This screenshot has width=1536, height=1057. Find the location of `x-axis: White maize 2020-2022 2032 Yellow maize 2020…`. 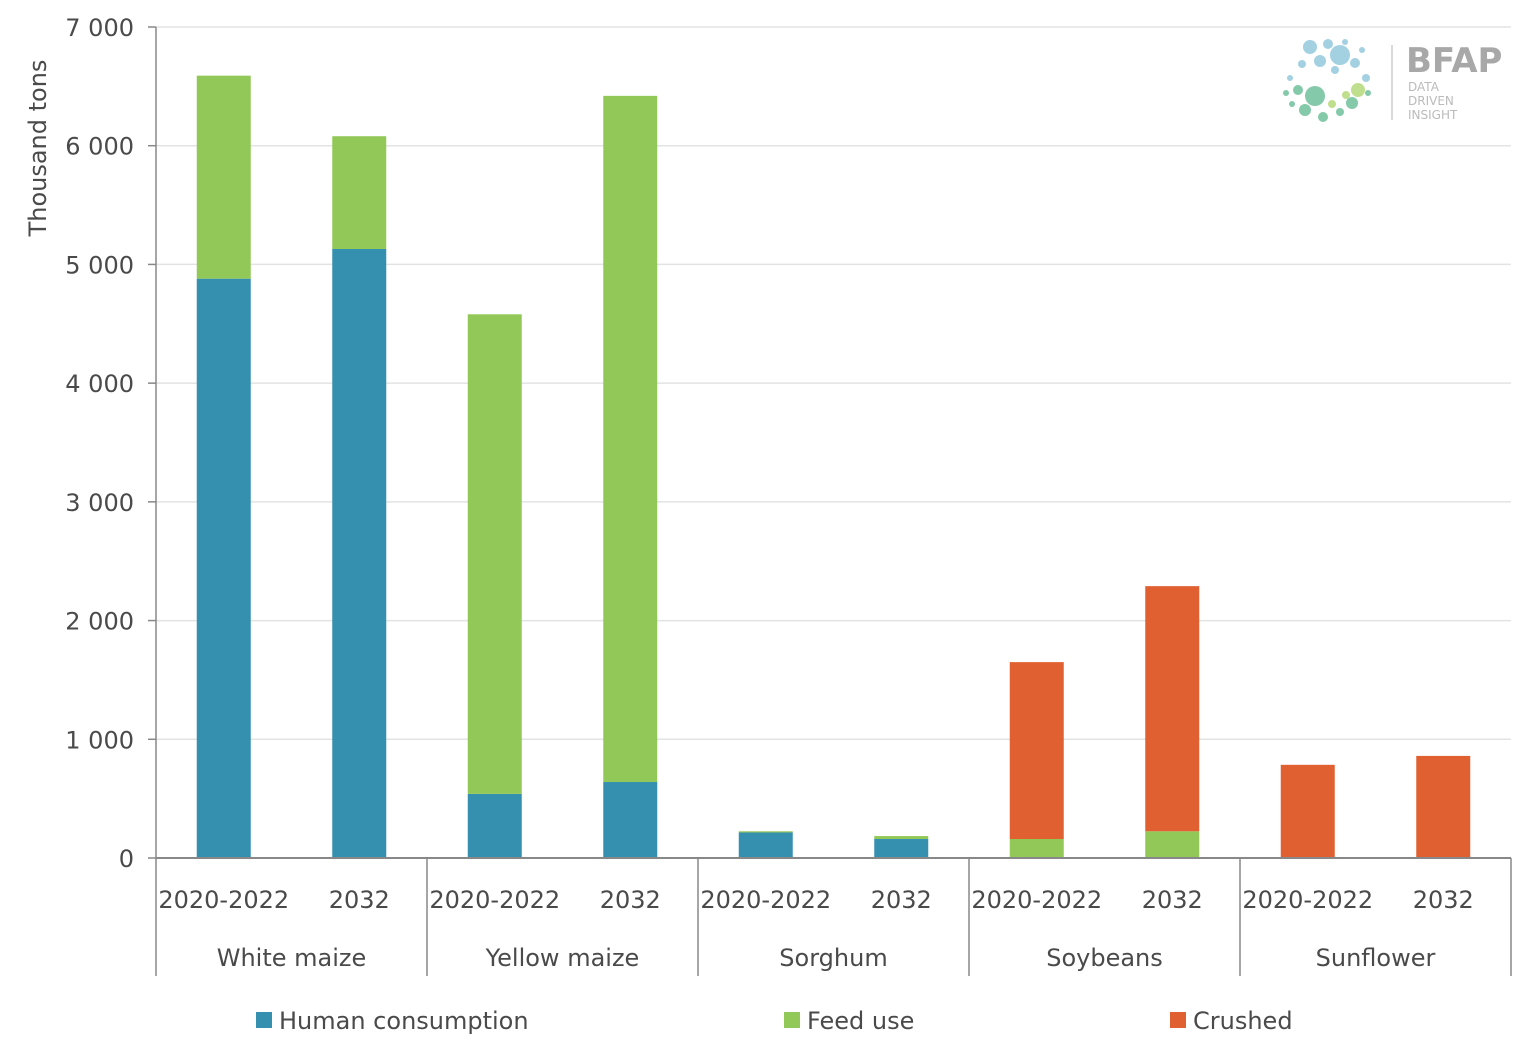

x-axis: White maize 2020-2022 2032 Yellow maize 2020… is located at coordinates (833, 916).